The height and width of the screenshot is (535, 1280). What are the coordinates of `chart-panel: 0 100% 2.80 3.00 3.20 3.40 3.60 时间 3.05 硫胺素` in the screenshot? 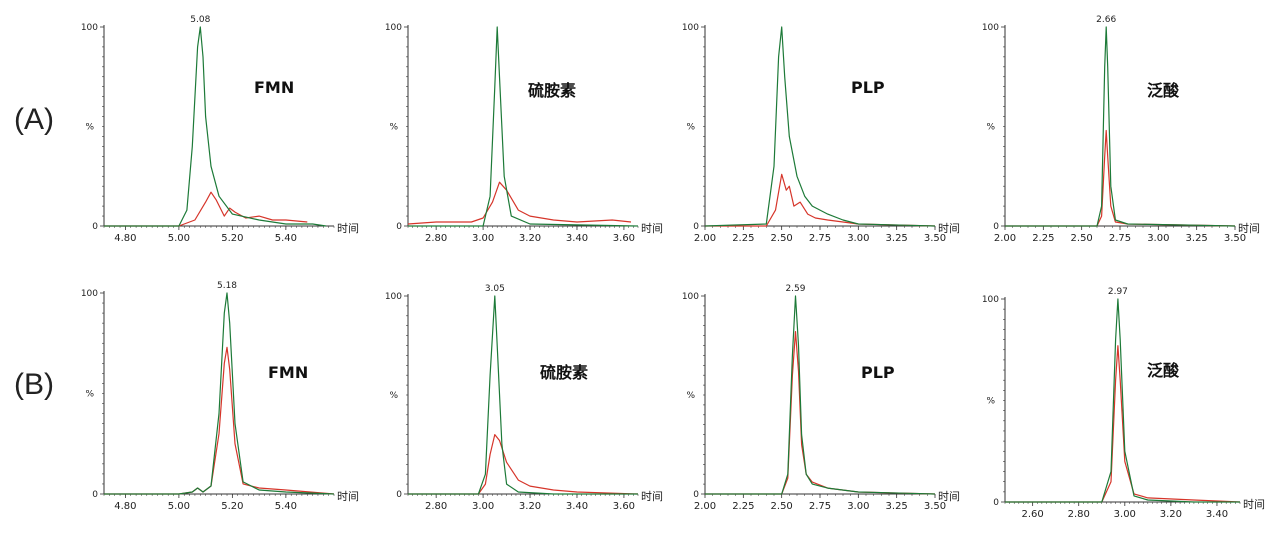 It's located at (524, 398).